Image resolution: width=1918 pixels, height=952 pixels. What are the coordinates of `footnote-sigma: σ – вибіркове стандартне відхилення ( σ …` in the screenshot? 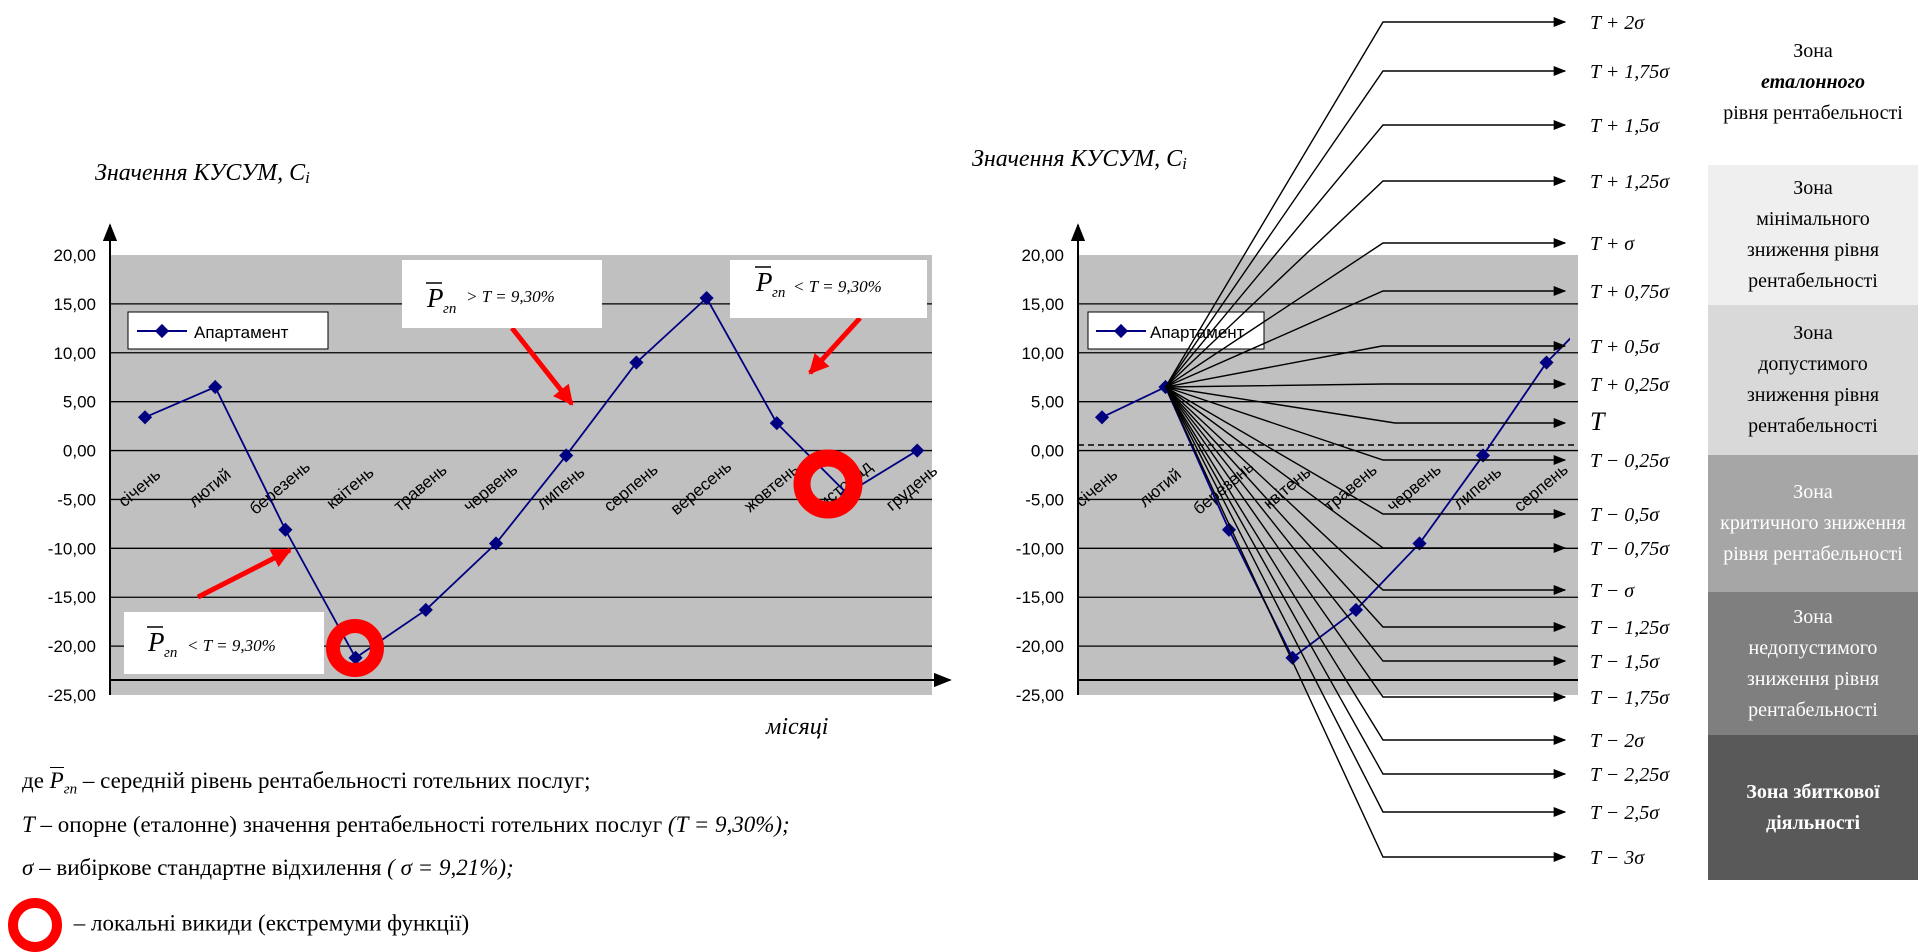 It's located at (268, 867).